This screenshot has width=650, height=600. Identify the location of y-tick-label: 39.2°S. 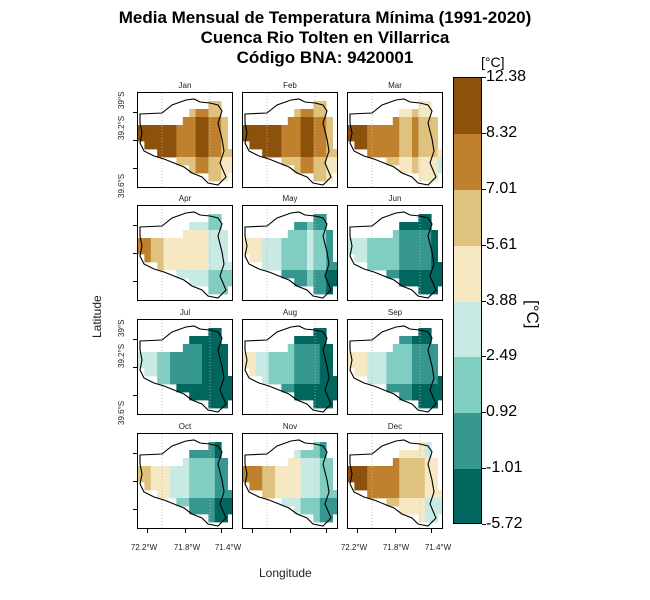
(121, 355).